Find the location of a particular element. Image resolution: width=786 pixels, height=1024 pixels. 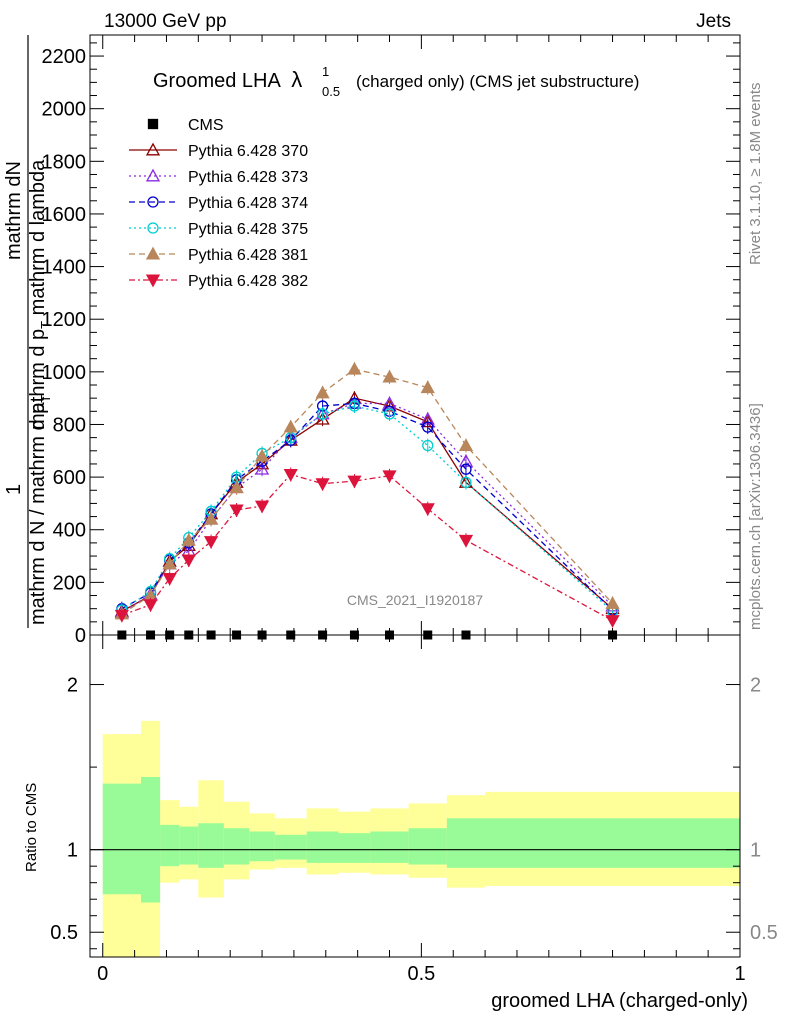

x-tick-label-2: 1 is located at coordinates (739, 974).